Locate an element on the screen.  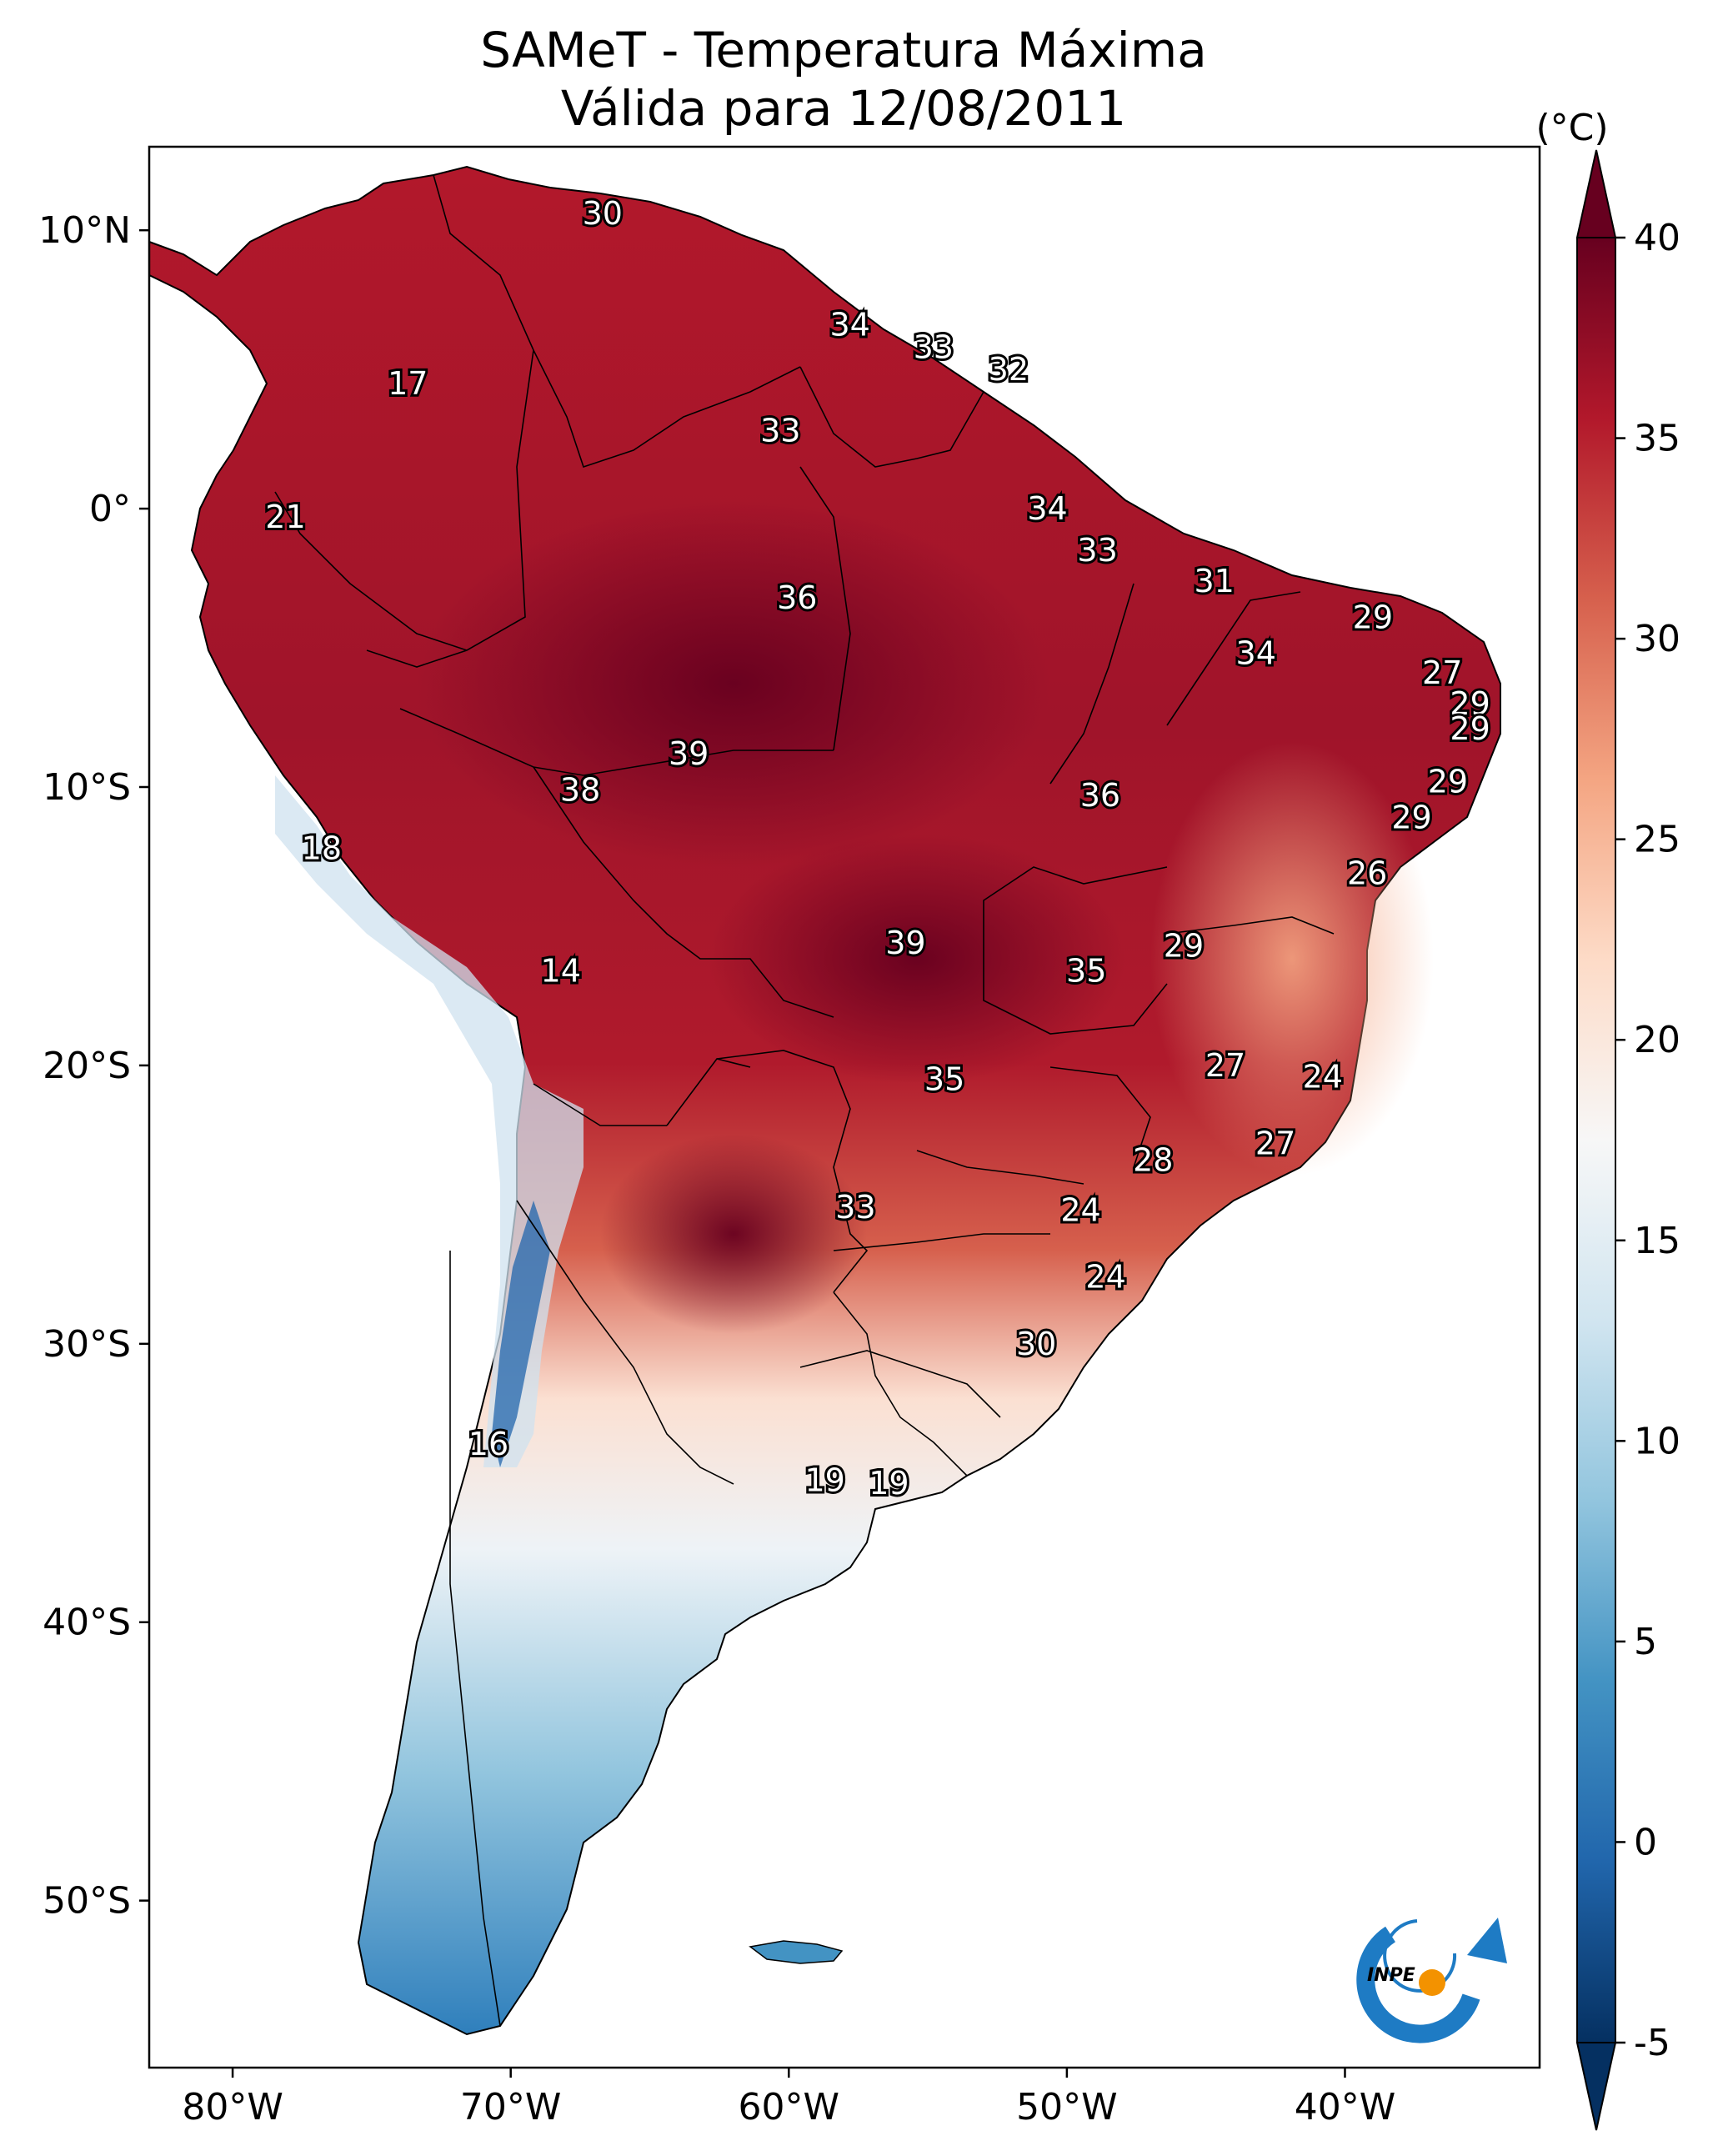
logo-swoosh is located at coordinates (1418, 1984).